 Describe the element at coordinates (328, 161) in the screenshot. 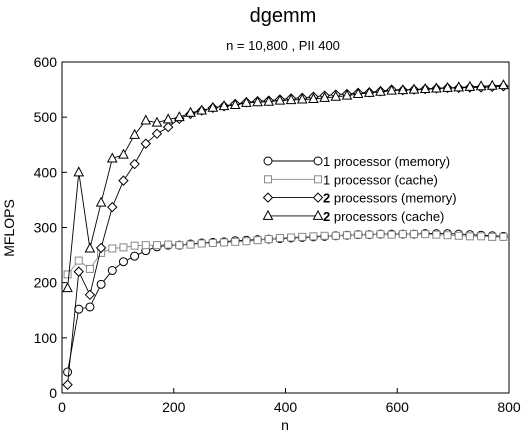

I see `legend-label-count: 1` at that location.